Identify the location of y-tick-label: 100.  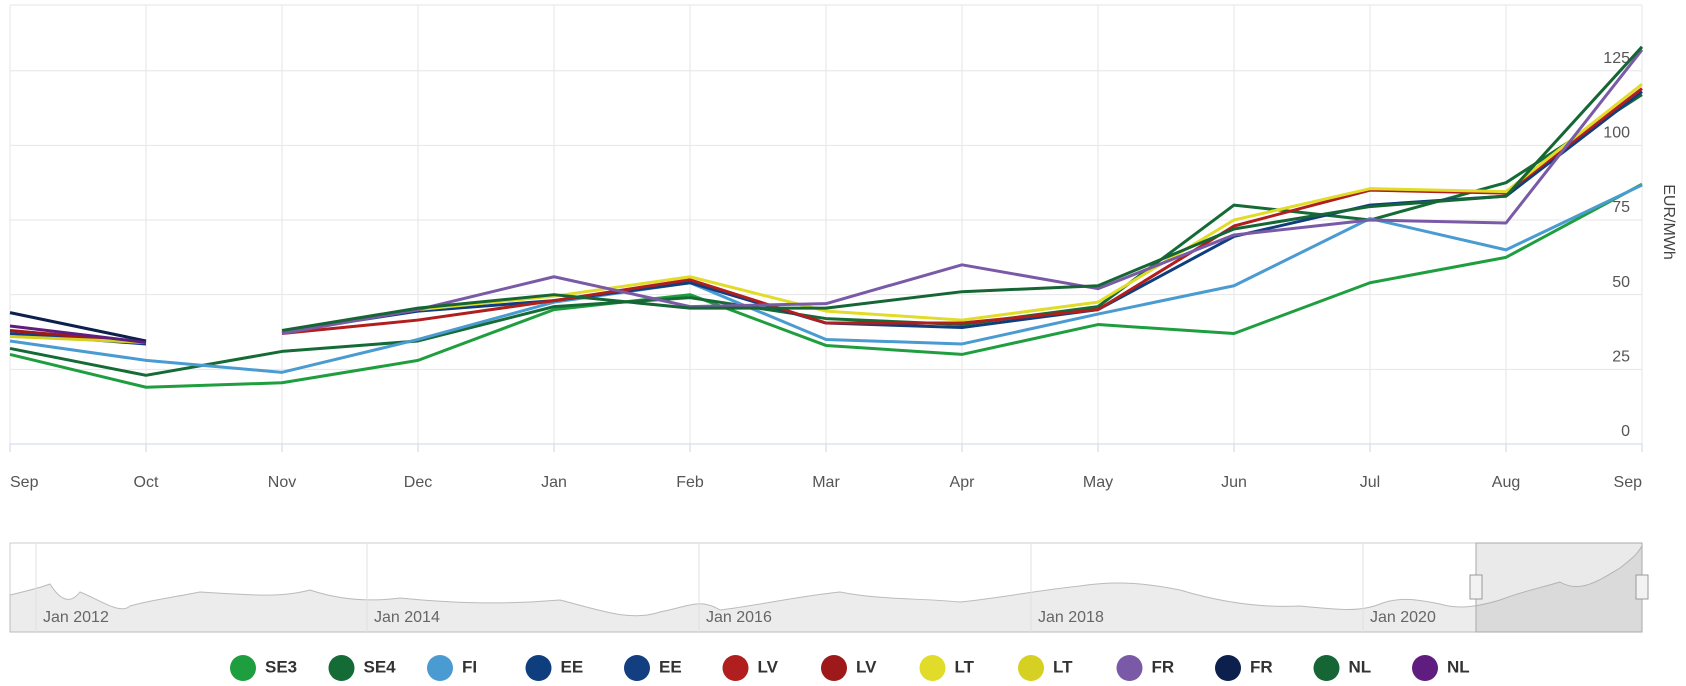
(1616, 133).